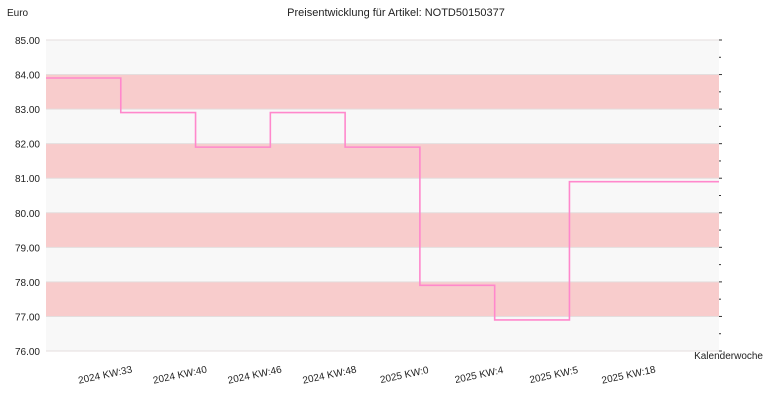 The image size is (770, 400). Describe the element at coordinates (27, 76) in the screenshot. I see `y-tick-label: 84.00` at that location.